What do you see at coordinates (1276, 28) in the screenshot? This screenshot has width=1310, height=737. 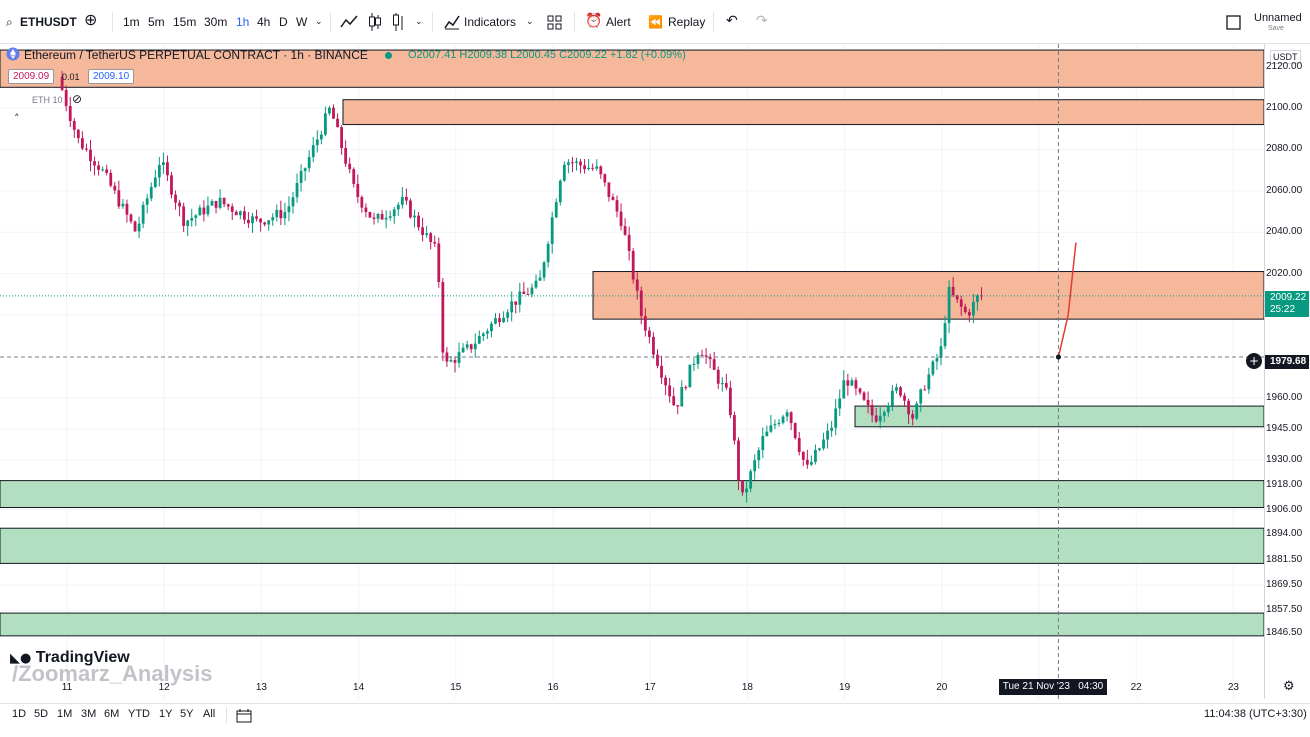 I see `save-label: Save` at bounding box center [1276, 28].